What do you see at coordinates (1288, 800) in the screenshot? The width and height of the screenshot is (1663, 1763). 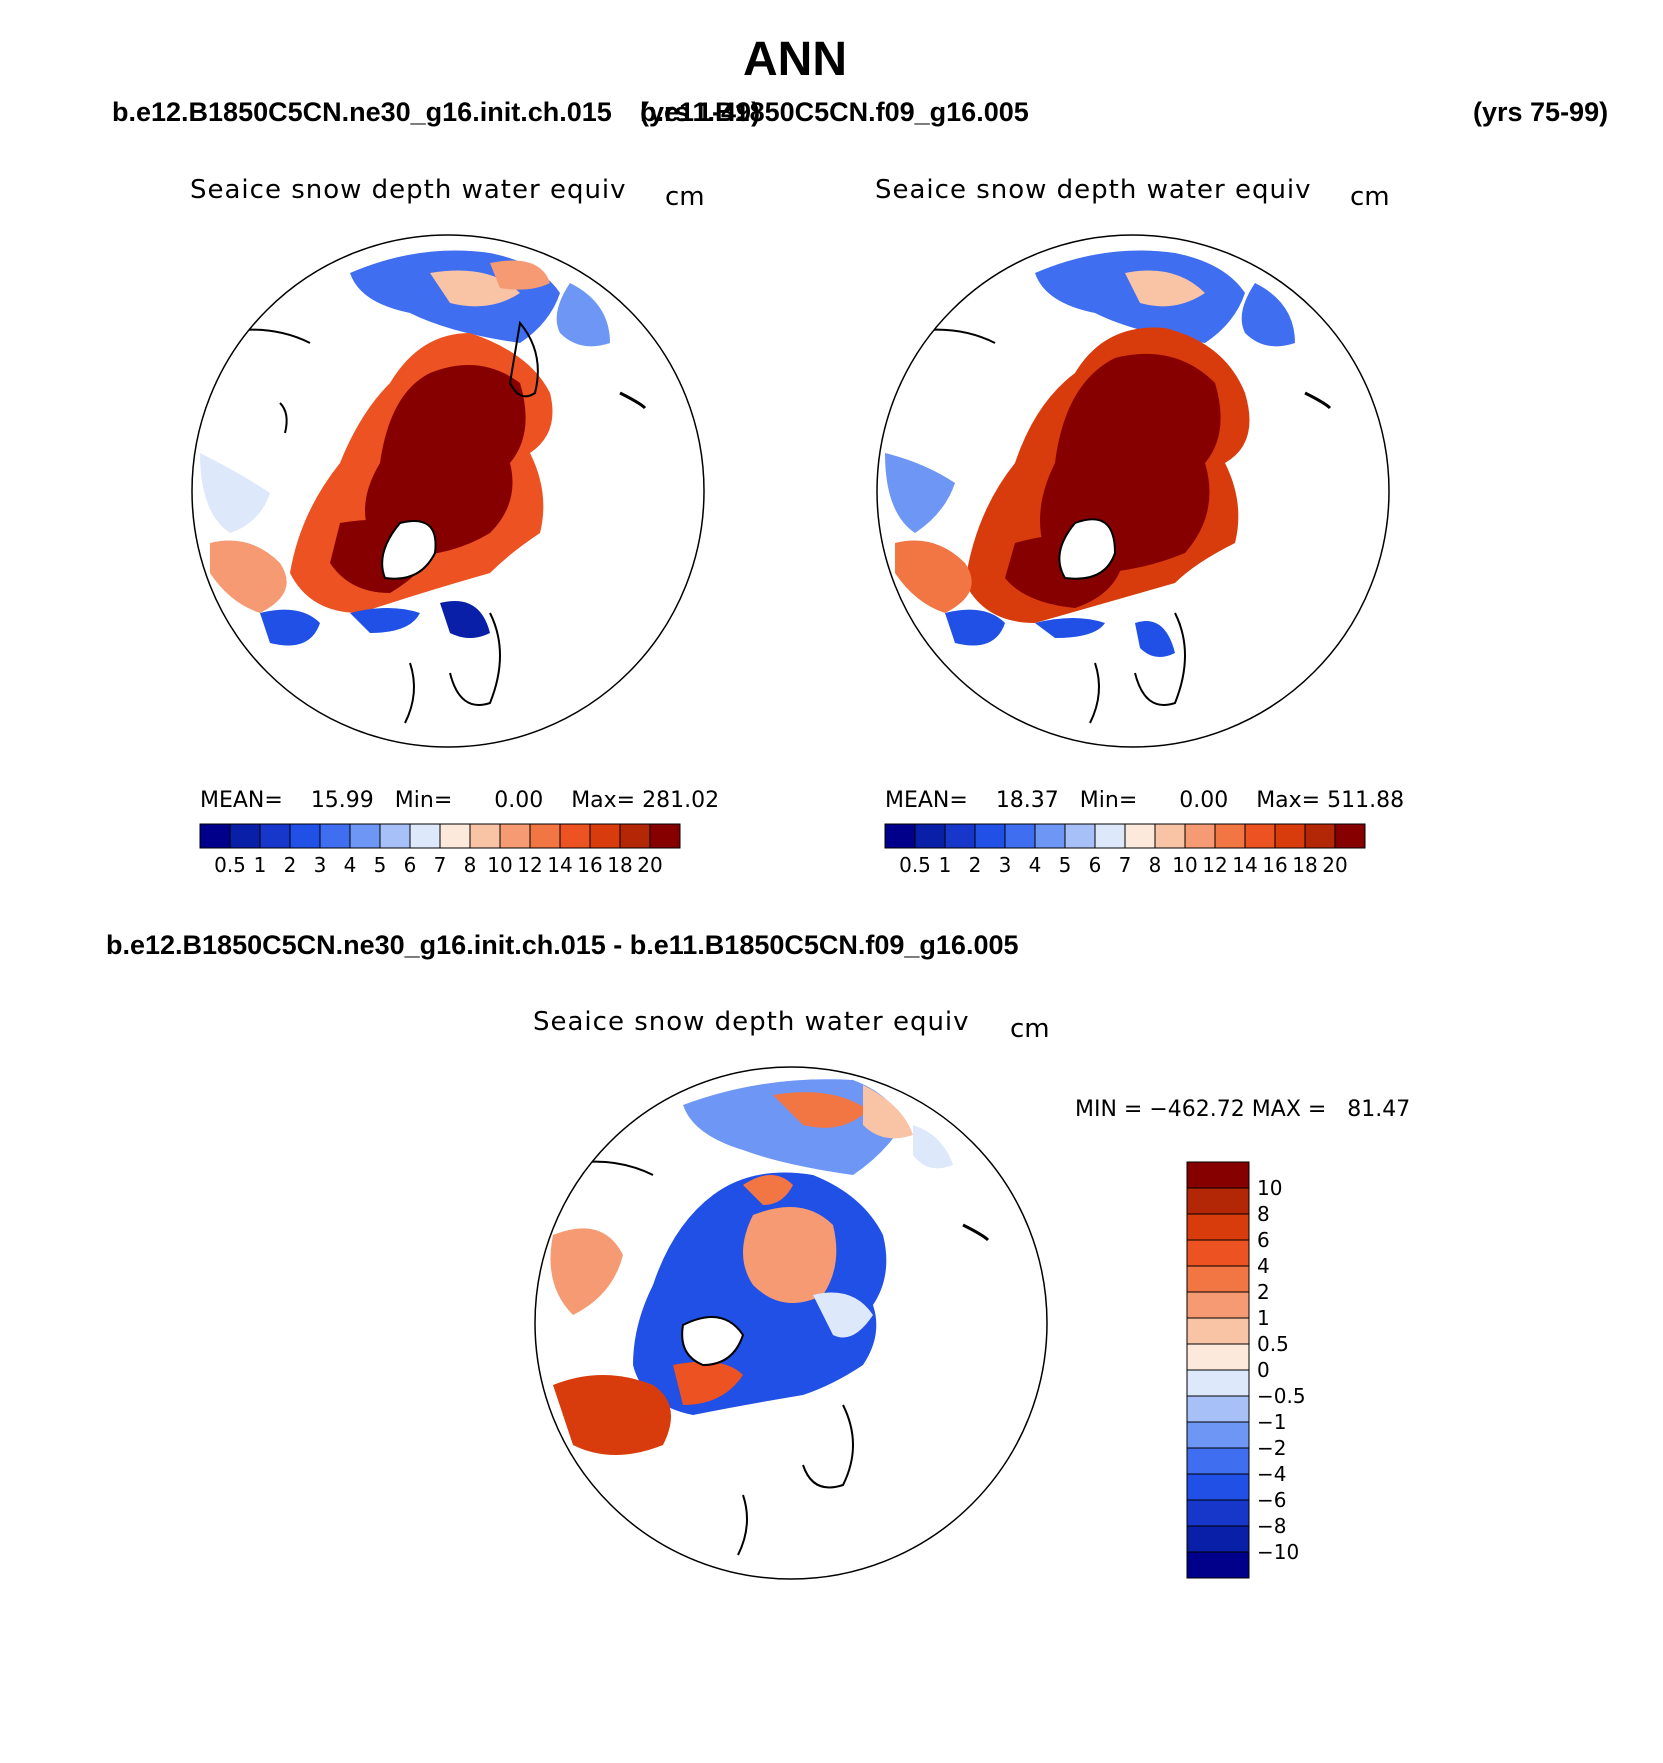 I see `panel2-max-label: Max=` at bounding box center [1288, 800].